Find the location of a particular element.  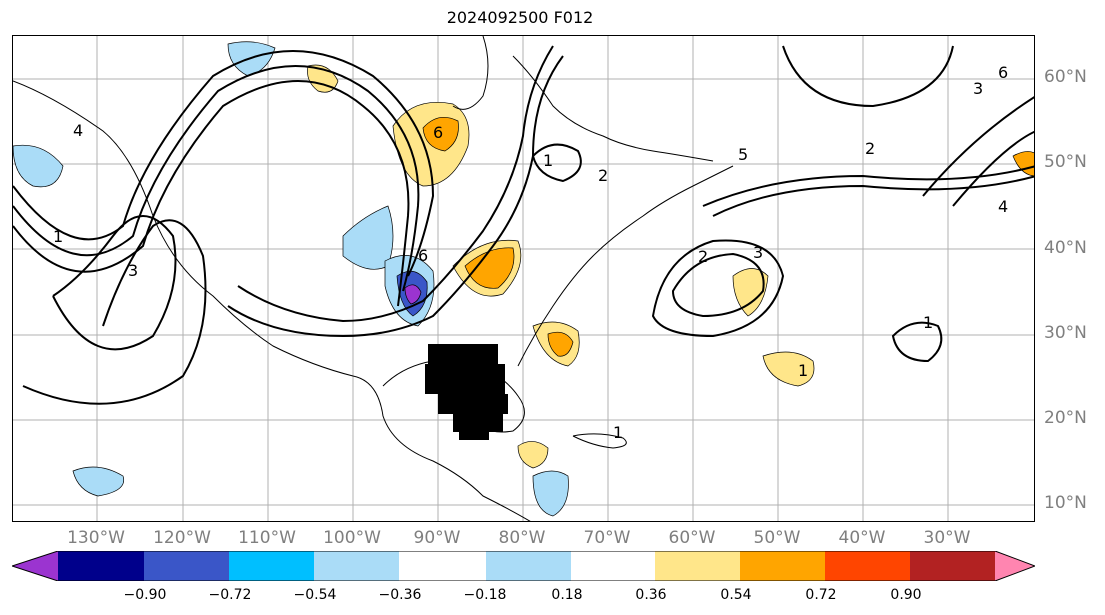

hatched-region is located at coordinates (466, 392).